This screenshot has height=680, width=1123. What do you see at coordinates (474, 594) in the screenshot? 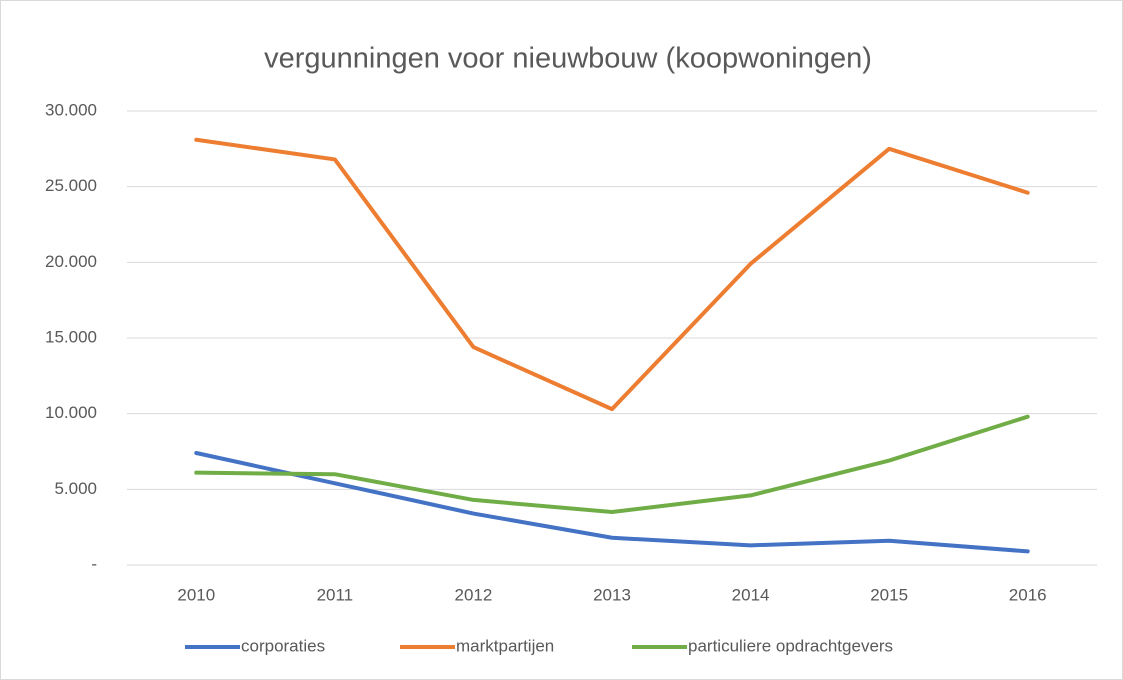
I see `x-tick-label: 2012` at bounding box center [474, 594].